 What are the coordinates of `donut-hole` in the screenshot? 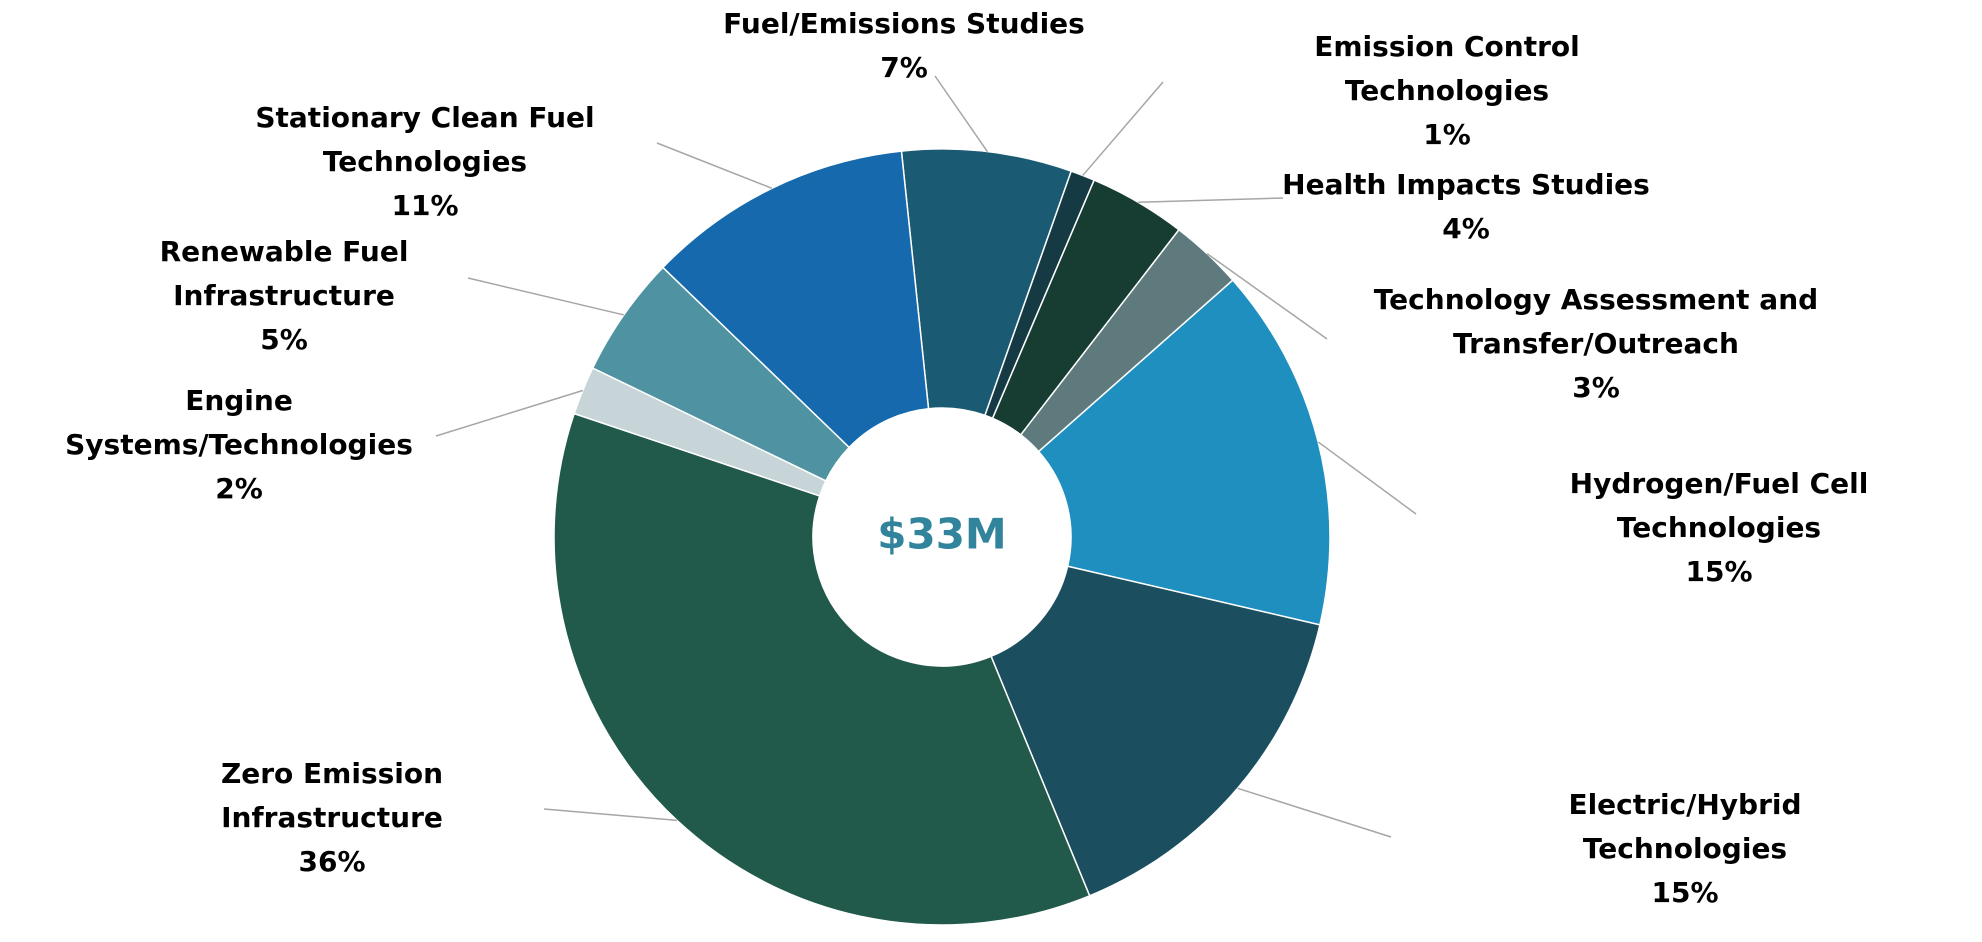 It's located at (942, 537).